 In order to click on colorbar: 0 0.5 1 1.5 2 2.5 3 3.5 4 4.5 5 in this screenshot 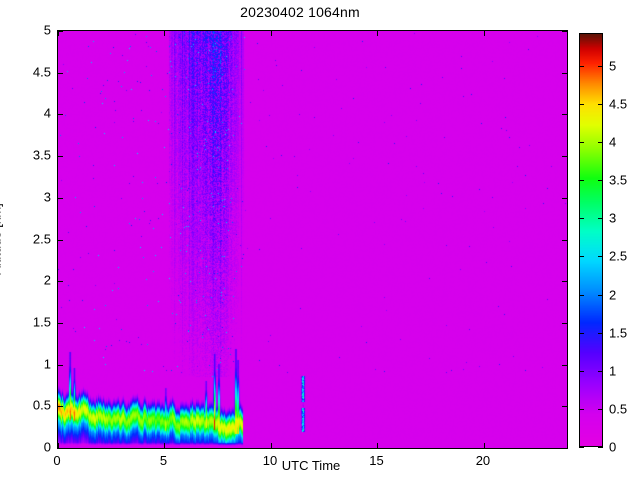, I will do `click(603, 244)`.